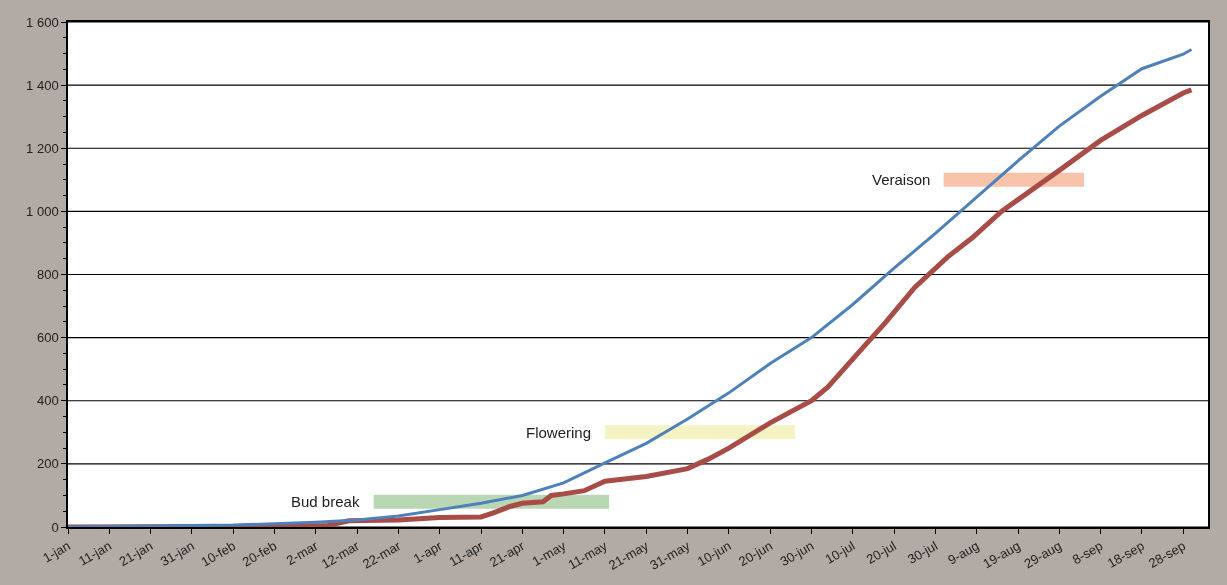 This screenshot has width=1227, height=585. Describe the element at coordinates (56, 552) in the screenshot. I see `x-tick-label: 1-jan` at that location.